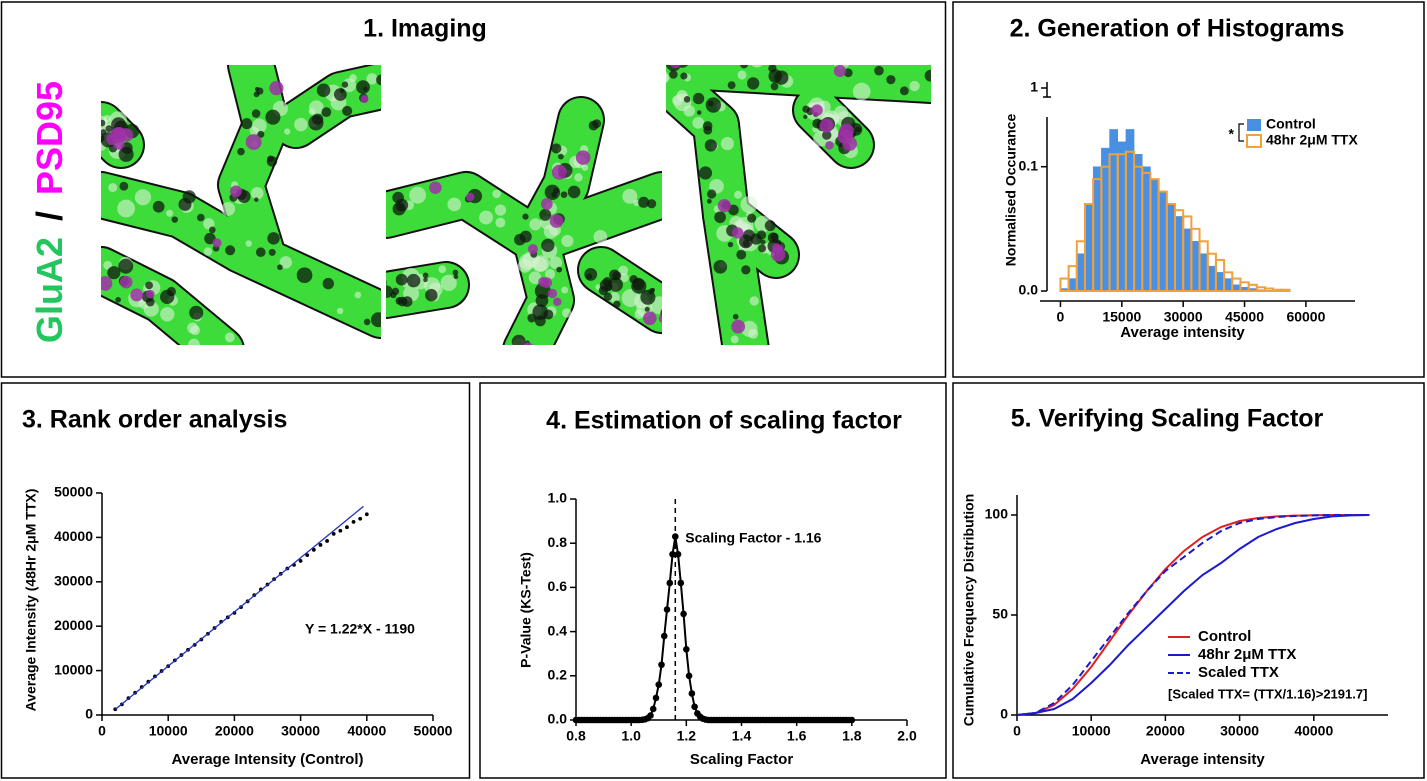  Describe the element at coordinates (73, 536) in the screenshot. I see `y-tick-label: 40000` at that location.